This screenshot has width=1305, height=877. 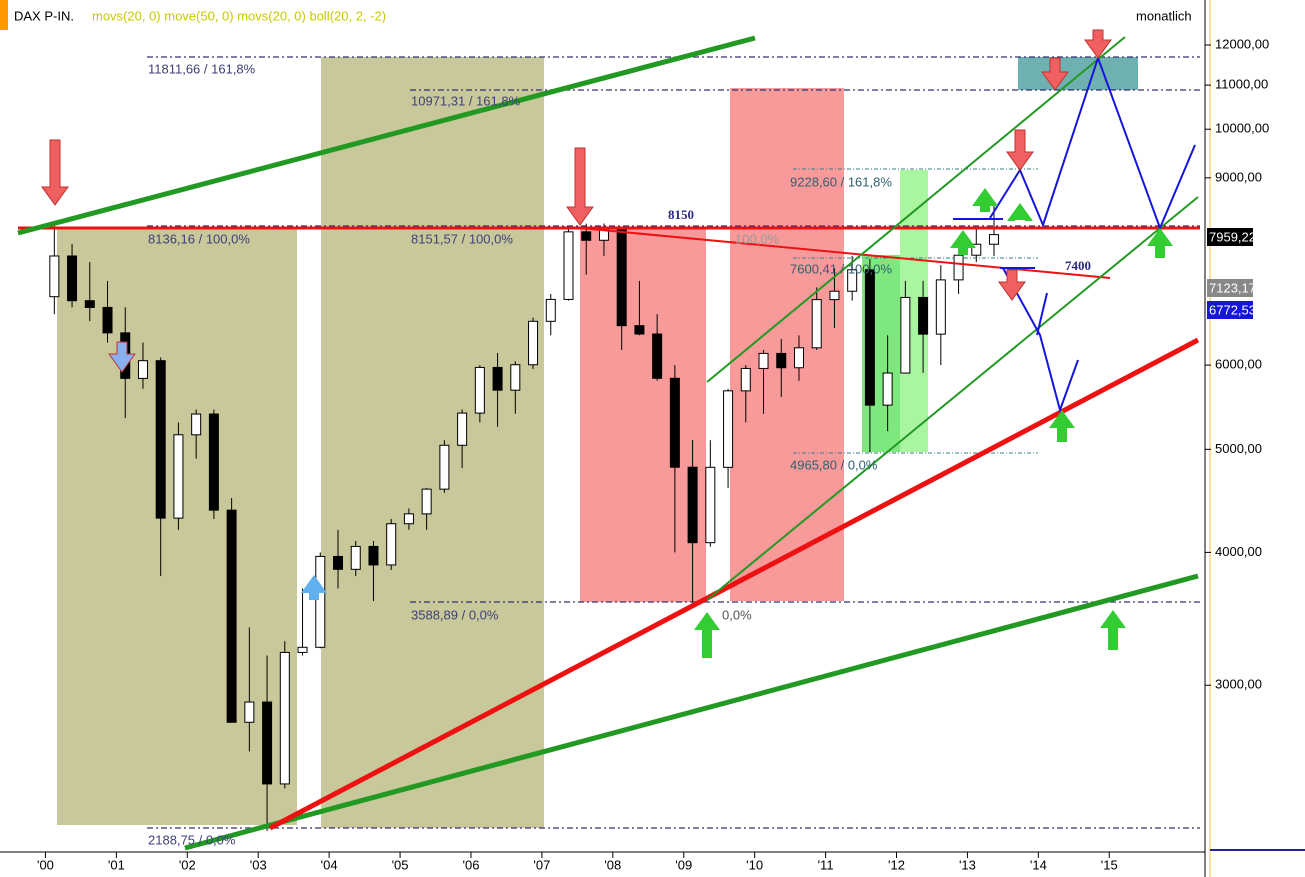 What do you see at coordinates (400, 864) in the screenshot?
I see `x-tick-label: '05` at bounding box center [400, 864].